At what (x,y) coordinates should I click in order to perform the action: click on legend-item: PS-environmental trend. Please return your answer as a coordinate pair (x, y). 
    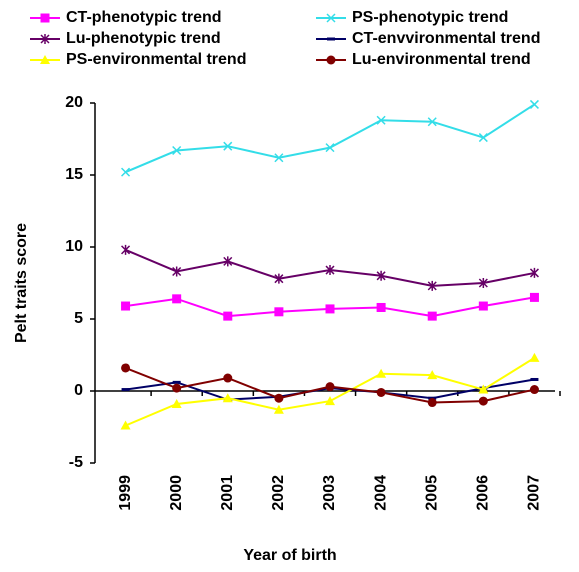
    Looking at the image, I should click on (138, 59).